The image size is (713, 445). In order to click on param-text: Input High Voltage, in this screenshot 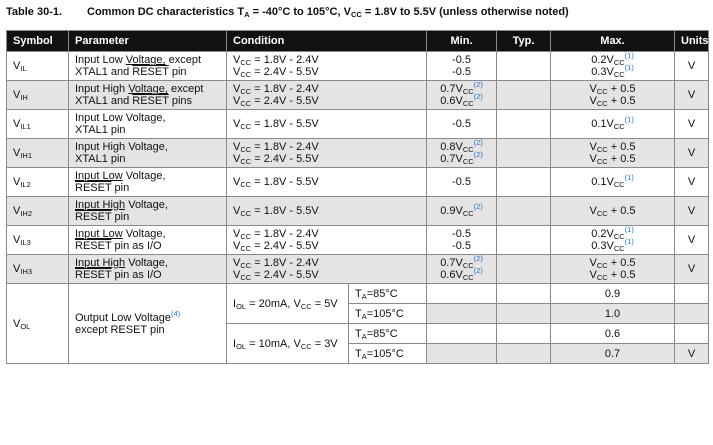, I will do `click(121, 147)`.